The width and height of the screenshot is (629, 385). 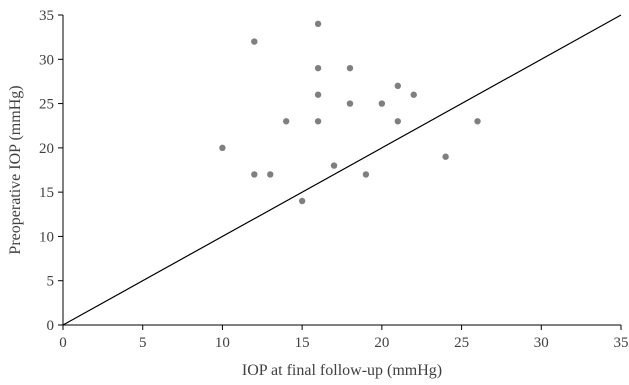 What do you see at coordinates (621, 343) in the screenshot?
I see `x-tick-label: 35` at bounding box center [621, 343].